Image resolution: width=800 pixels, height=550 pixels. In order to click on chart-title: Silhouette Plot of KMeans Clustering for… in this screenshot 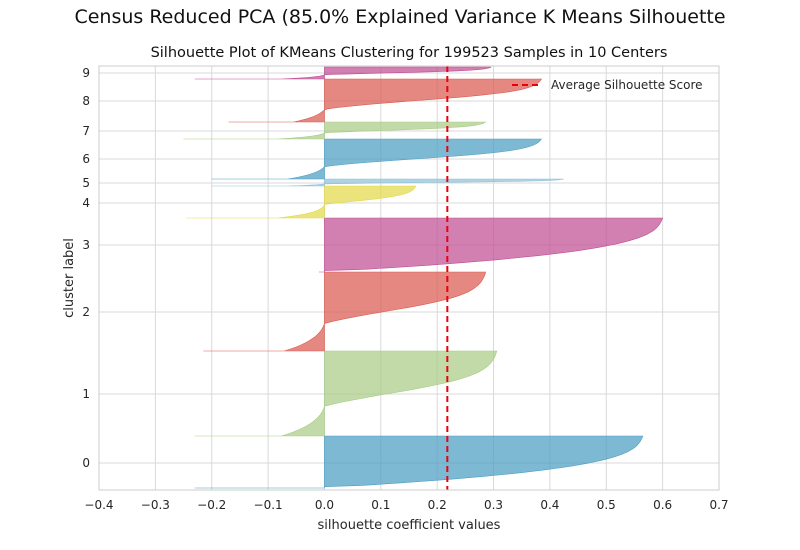, I will do `click(409, 53)`.